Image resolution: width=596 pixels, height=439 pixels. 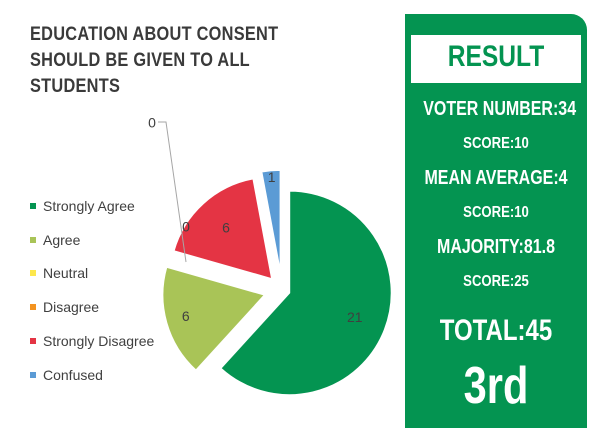 I want to click on data-label-disagree: 0, so click(x=186, y=227).